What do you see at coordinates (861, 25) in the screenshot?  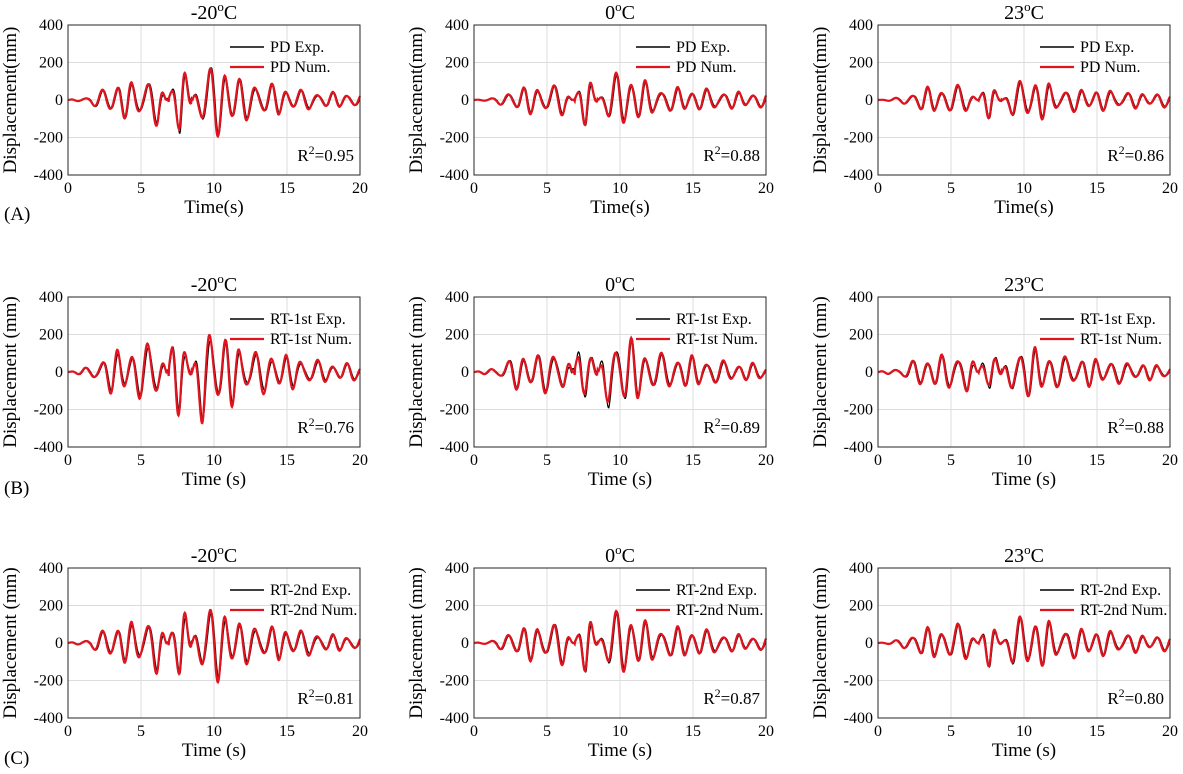 I see `chart-0-2-ytick-4: 400` at bounding box center [861, 25].